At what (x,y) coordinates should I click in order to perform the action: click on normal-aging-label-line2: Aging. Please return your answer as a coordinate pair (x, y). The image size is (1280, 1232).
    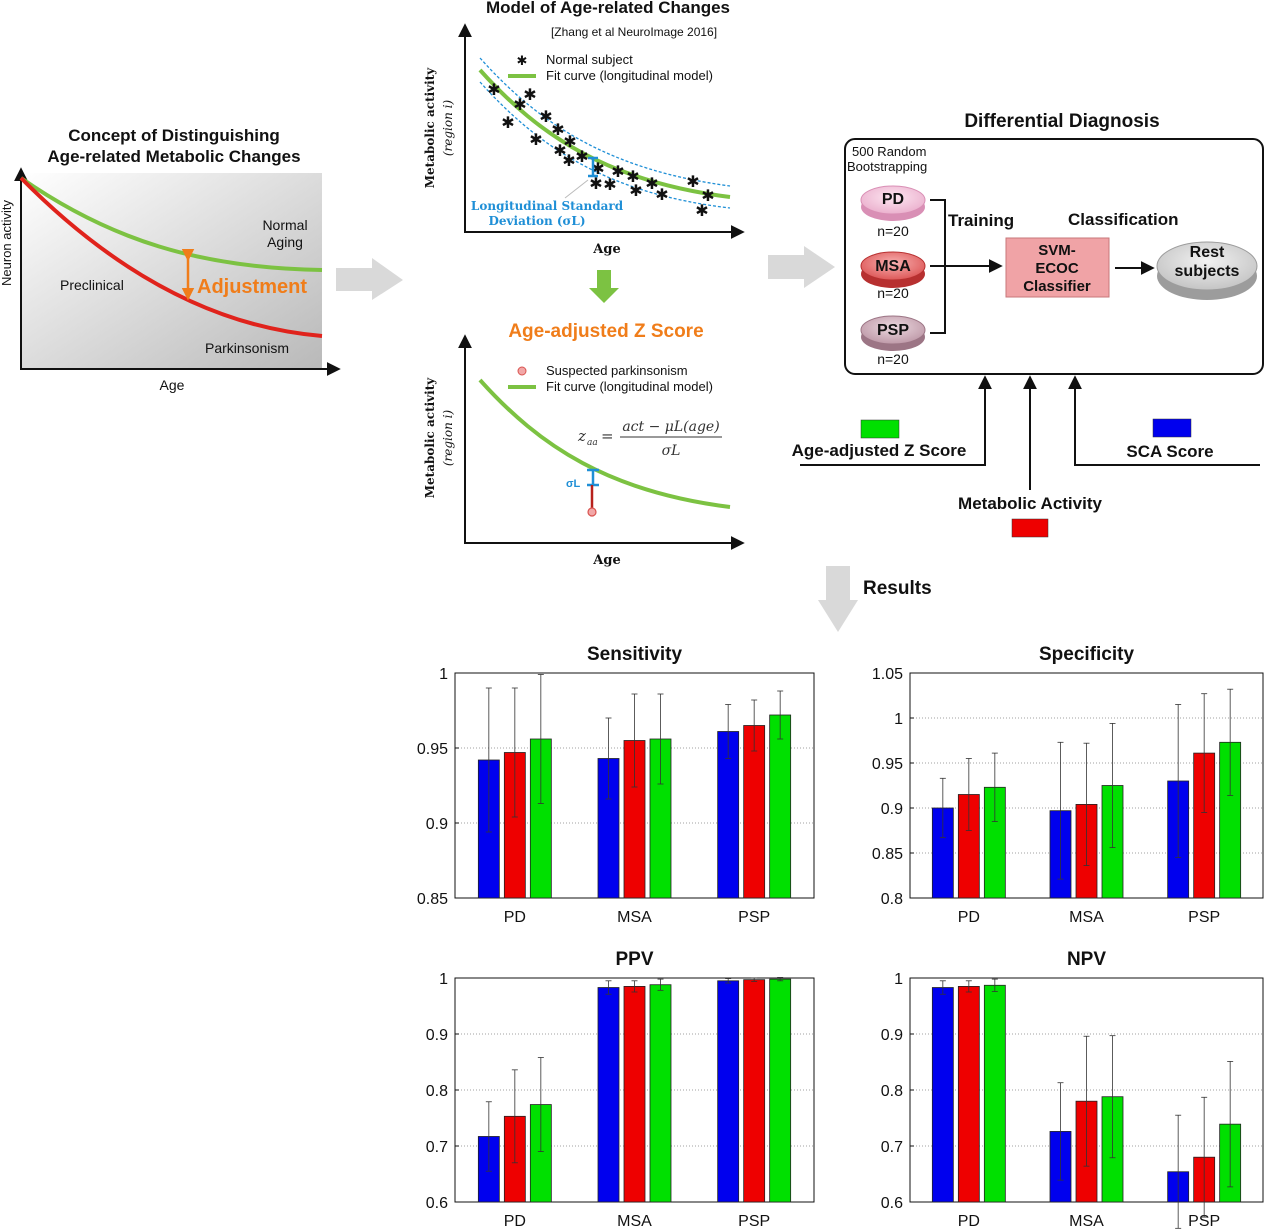
    Looking at the image, I should click on (285, 242).